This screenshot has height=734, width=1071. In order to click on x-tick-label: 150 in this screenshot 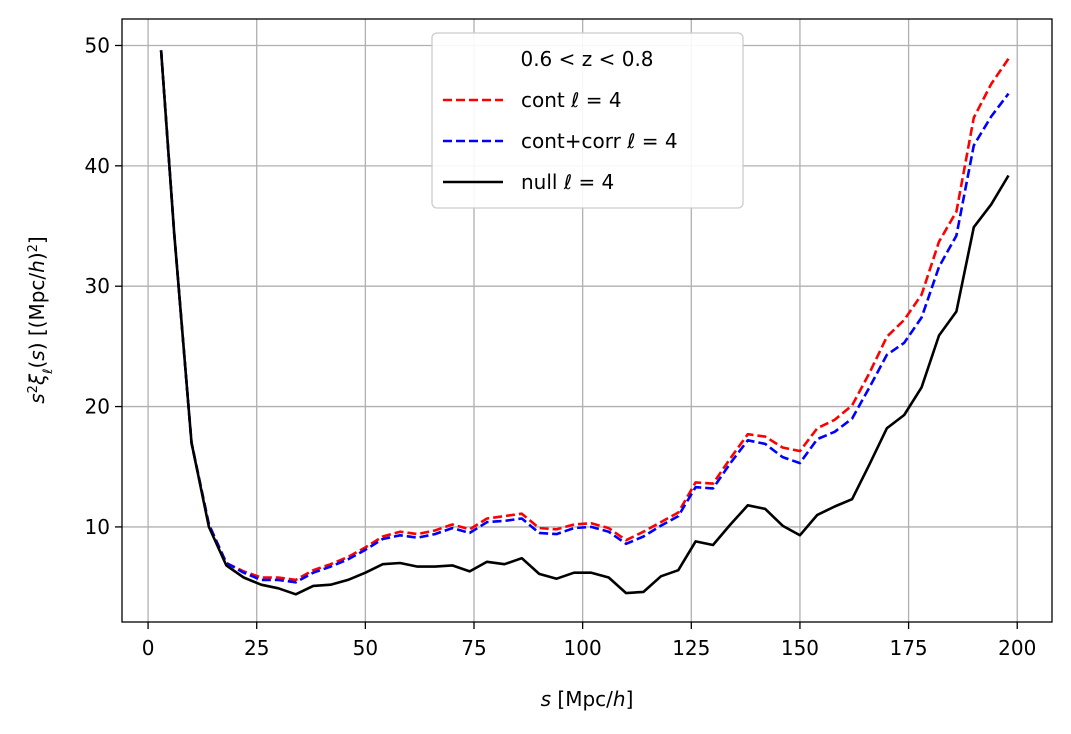, I will do `click(800, 648)`.